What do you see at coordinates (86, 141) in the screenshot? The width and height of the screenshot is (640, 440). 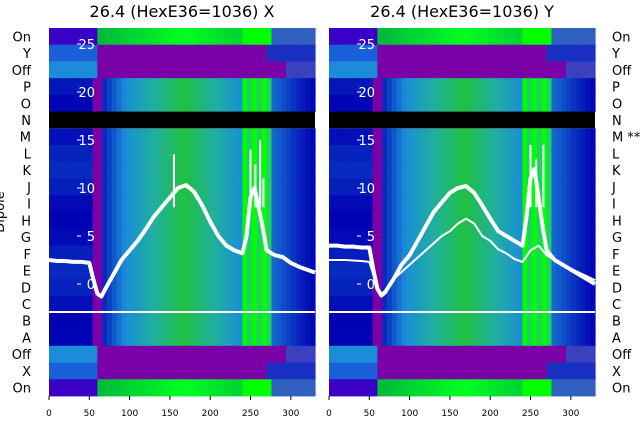 I see `y-tick-label: 15` at bounding box center [86, 141].